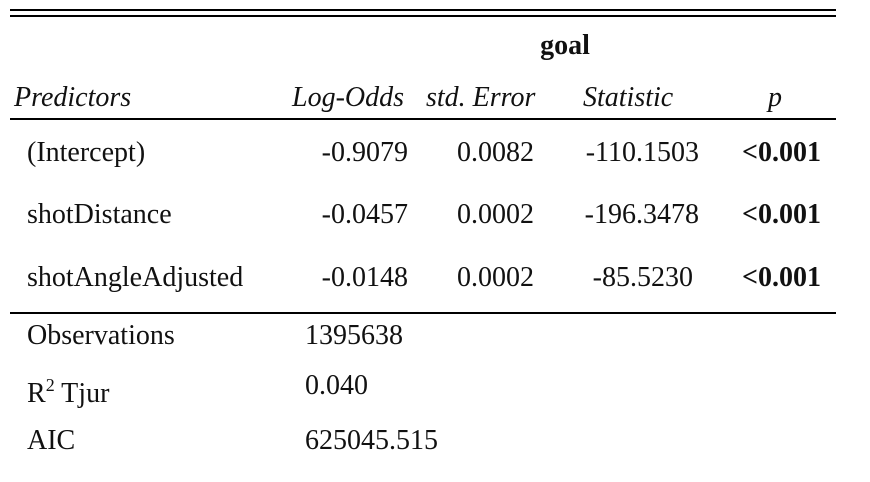 This screenshot has width=870, height=482. Describe the element at coordinates (781, 152) in the screenshot. I see `row-0-p: <0.001` at that location.